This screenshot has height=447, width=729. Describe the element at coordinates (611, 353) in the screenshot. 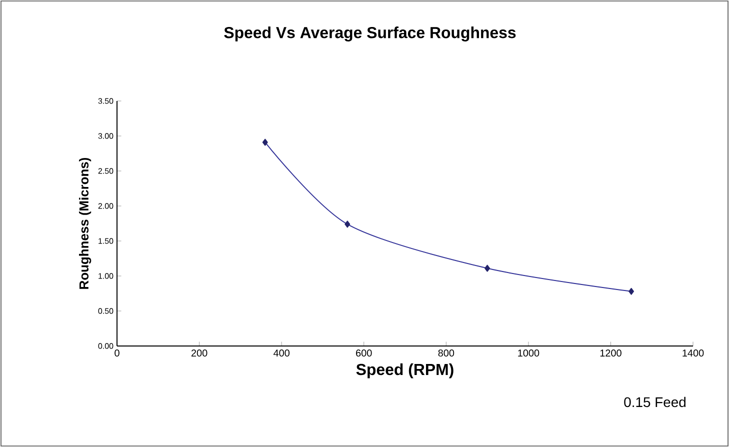

I see `x-tick-label: 1200` at that location.